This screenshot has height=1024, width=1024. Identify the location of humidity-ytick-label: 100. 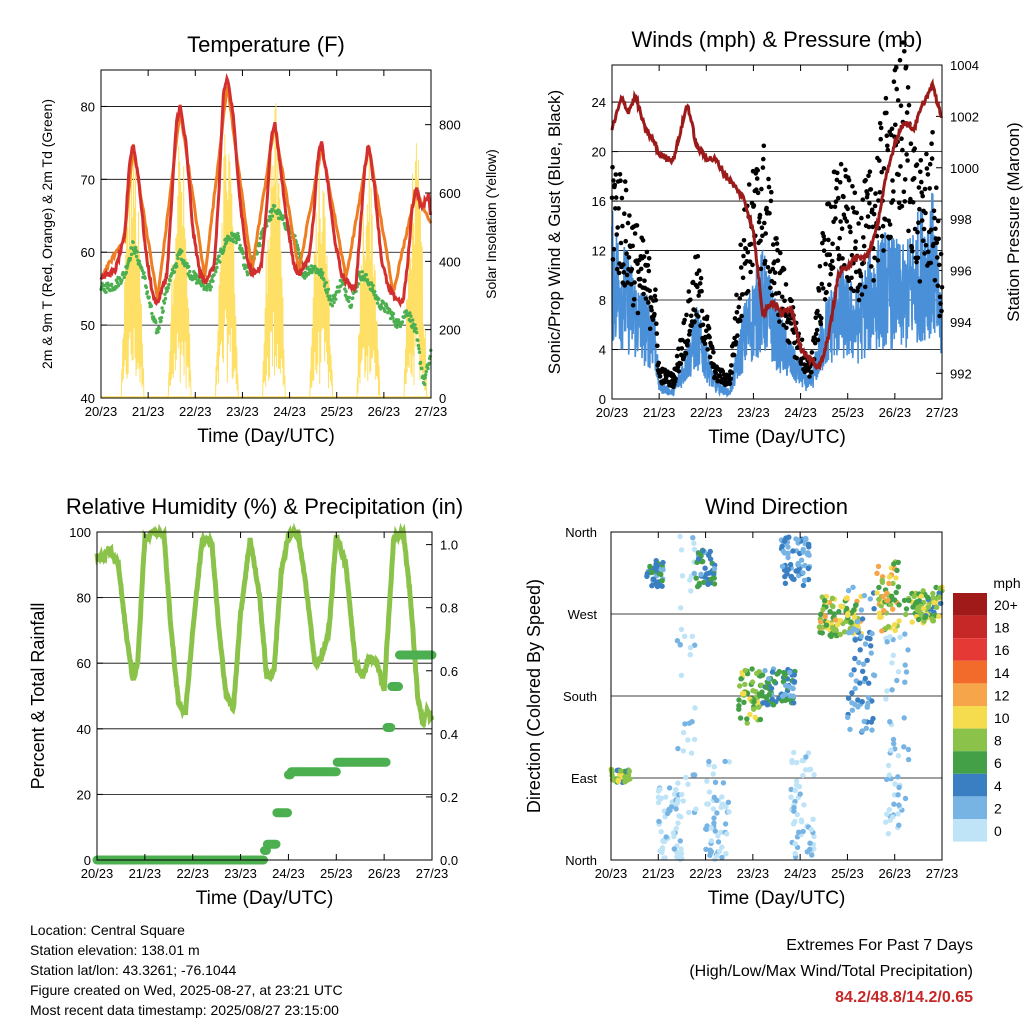
(80, 532).